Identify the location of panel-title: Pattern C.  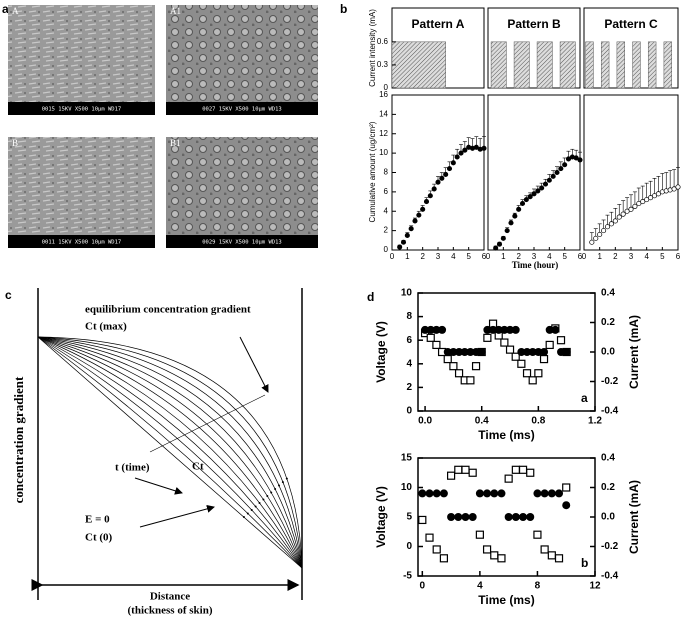
(631, 24).